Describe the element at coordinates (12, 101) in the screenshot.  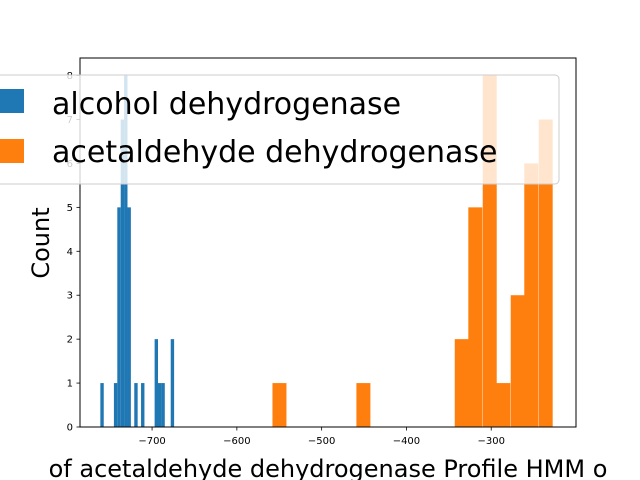
I see `legend-swatch-alcohol` at that location.